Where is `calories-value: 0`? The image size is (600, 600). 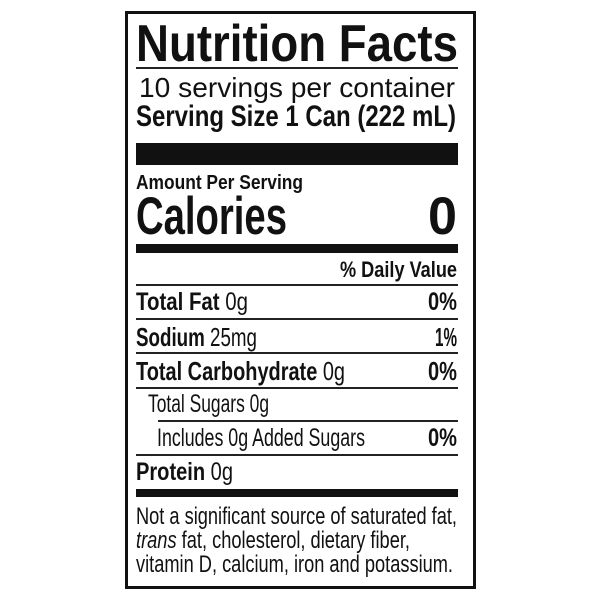 calories-value: 0 is located at coordinates (442, 216).